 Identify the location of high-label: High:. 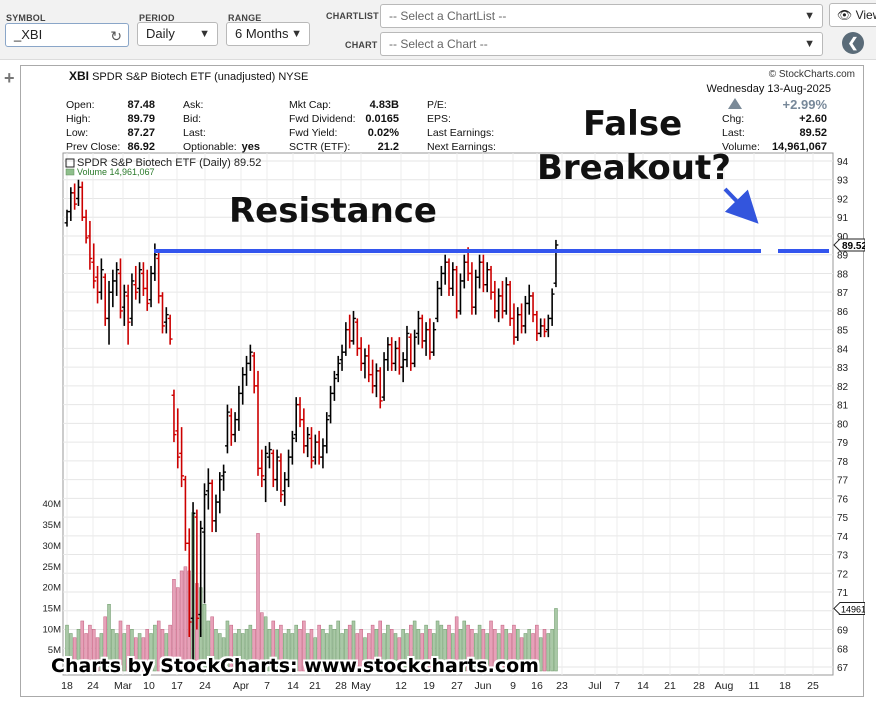
(78, 119).